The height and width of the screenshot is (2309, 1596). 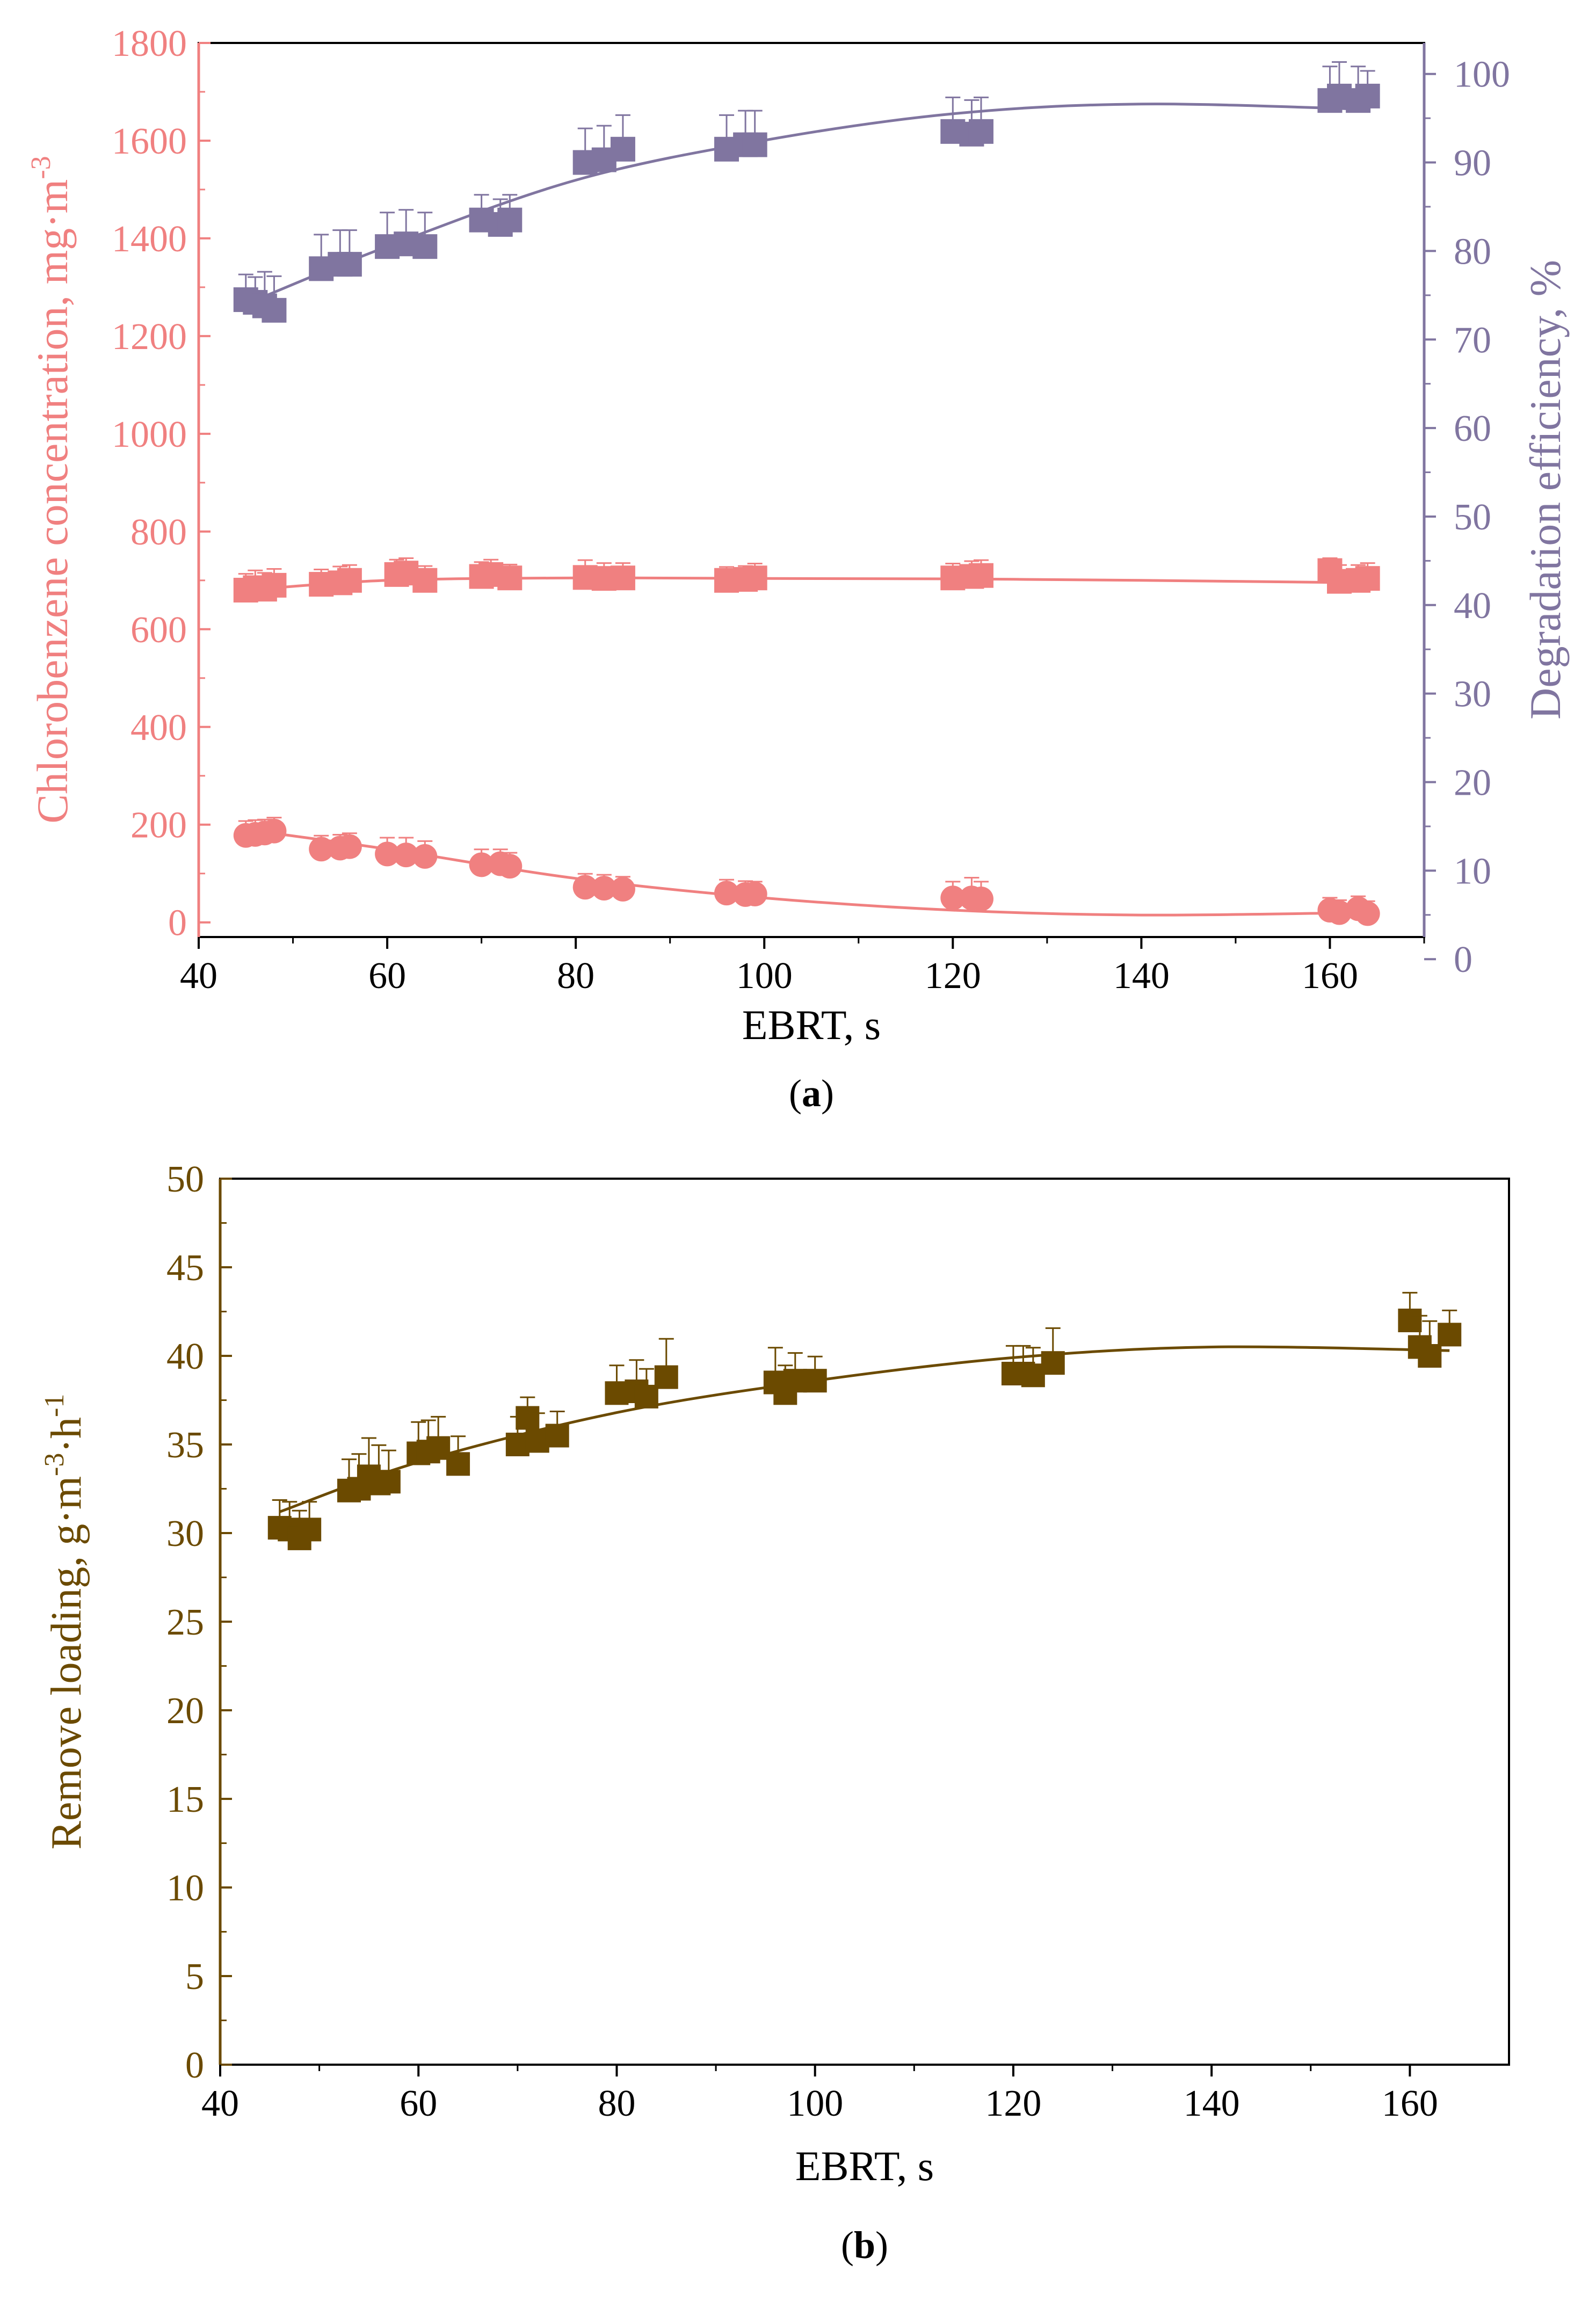 I want to click on chart-b-x-tick-label: 40, so click(x=220, y=2103).